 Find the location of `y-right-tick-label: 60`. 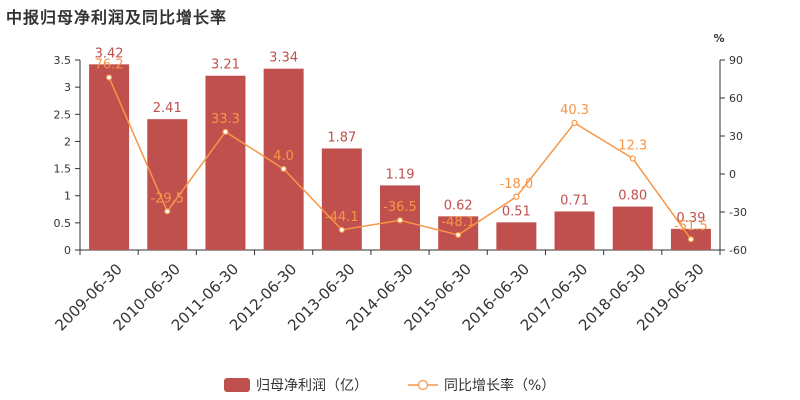

y-right-tick-label: 60 is located at coordinates (736, 98).